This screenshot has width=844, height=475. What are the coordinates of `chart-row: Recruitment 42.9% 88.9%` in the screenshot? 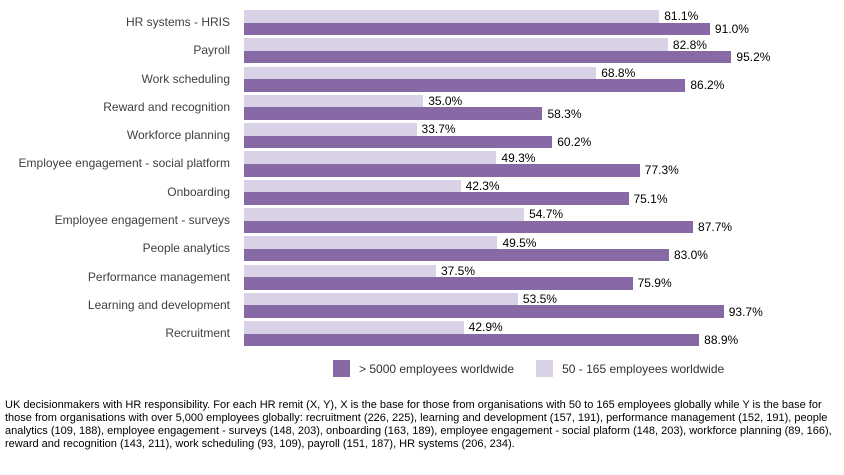 It's located at (422, 333).